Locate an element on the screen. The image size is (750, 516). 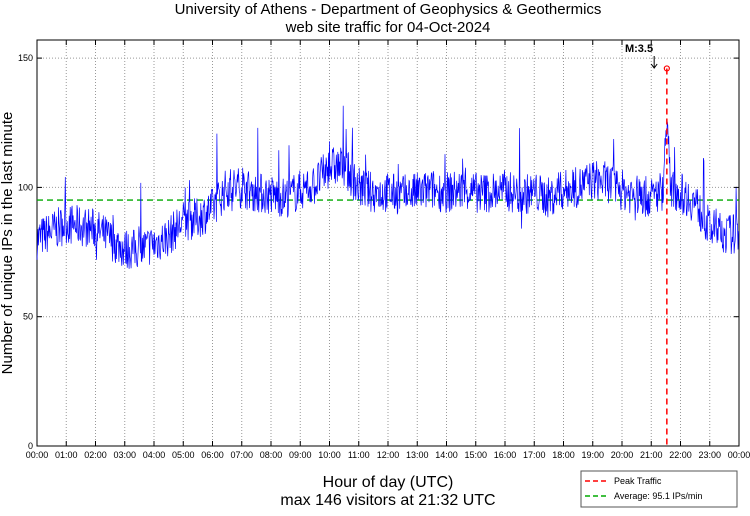
x-tick-label: 14:00 is located at coordinates (446, 455).